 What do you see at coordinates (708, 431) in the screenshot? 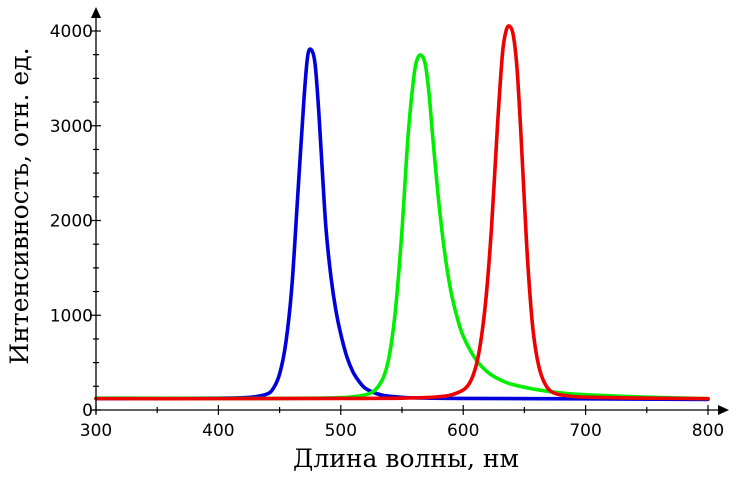
I see `x-tick-label: 800` at bounding box center [708, 431].